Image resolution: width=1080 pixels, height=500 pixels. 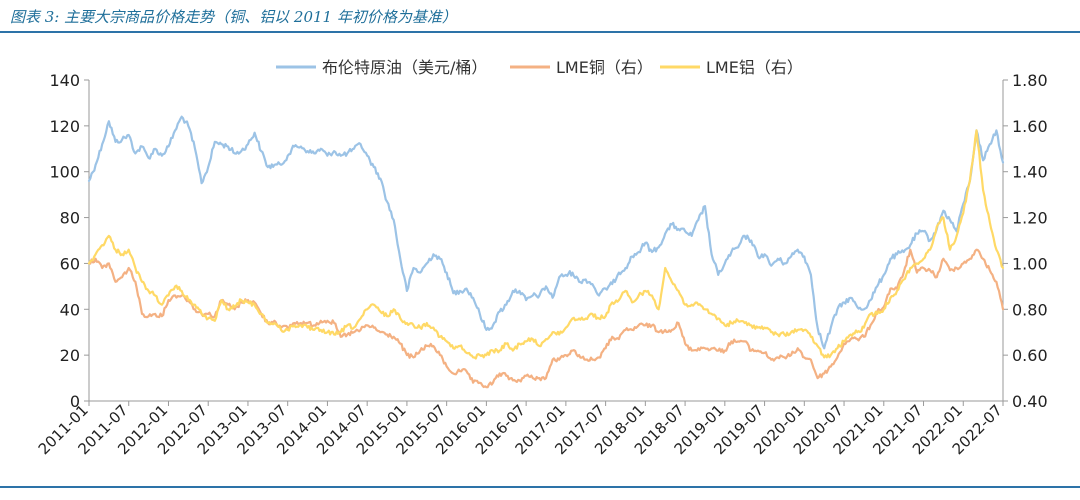 I want to click on y-right-tick-label: 1.40, so click(x=1030, y=172).